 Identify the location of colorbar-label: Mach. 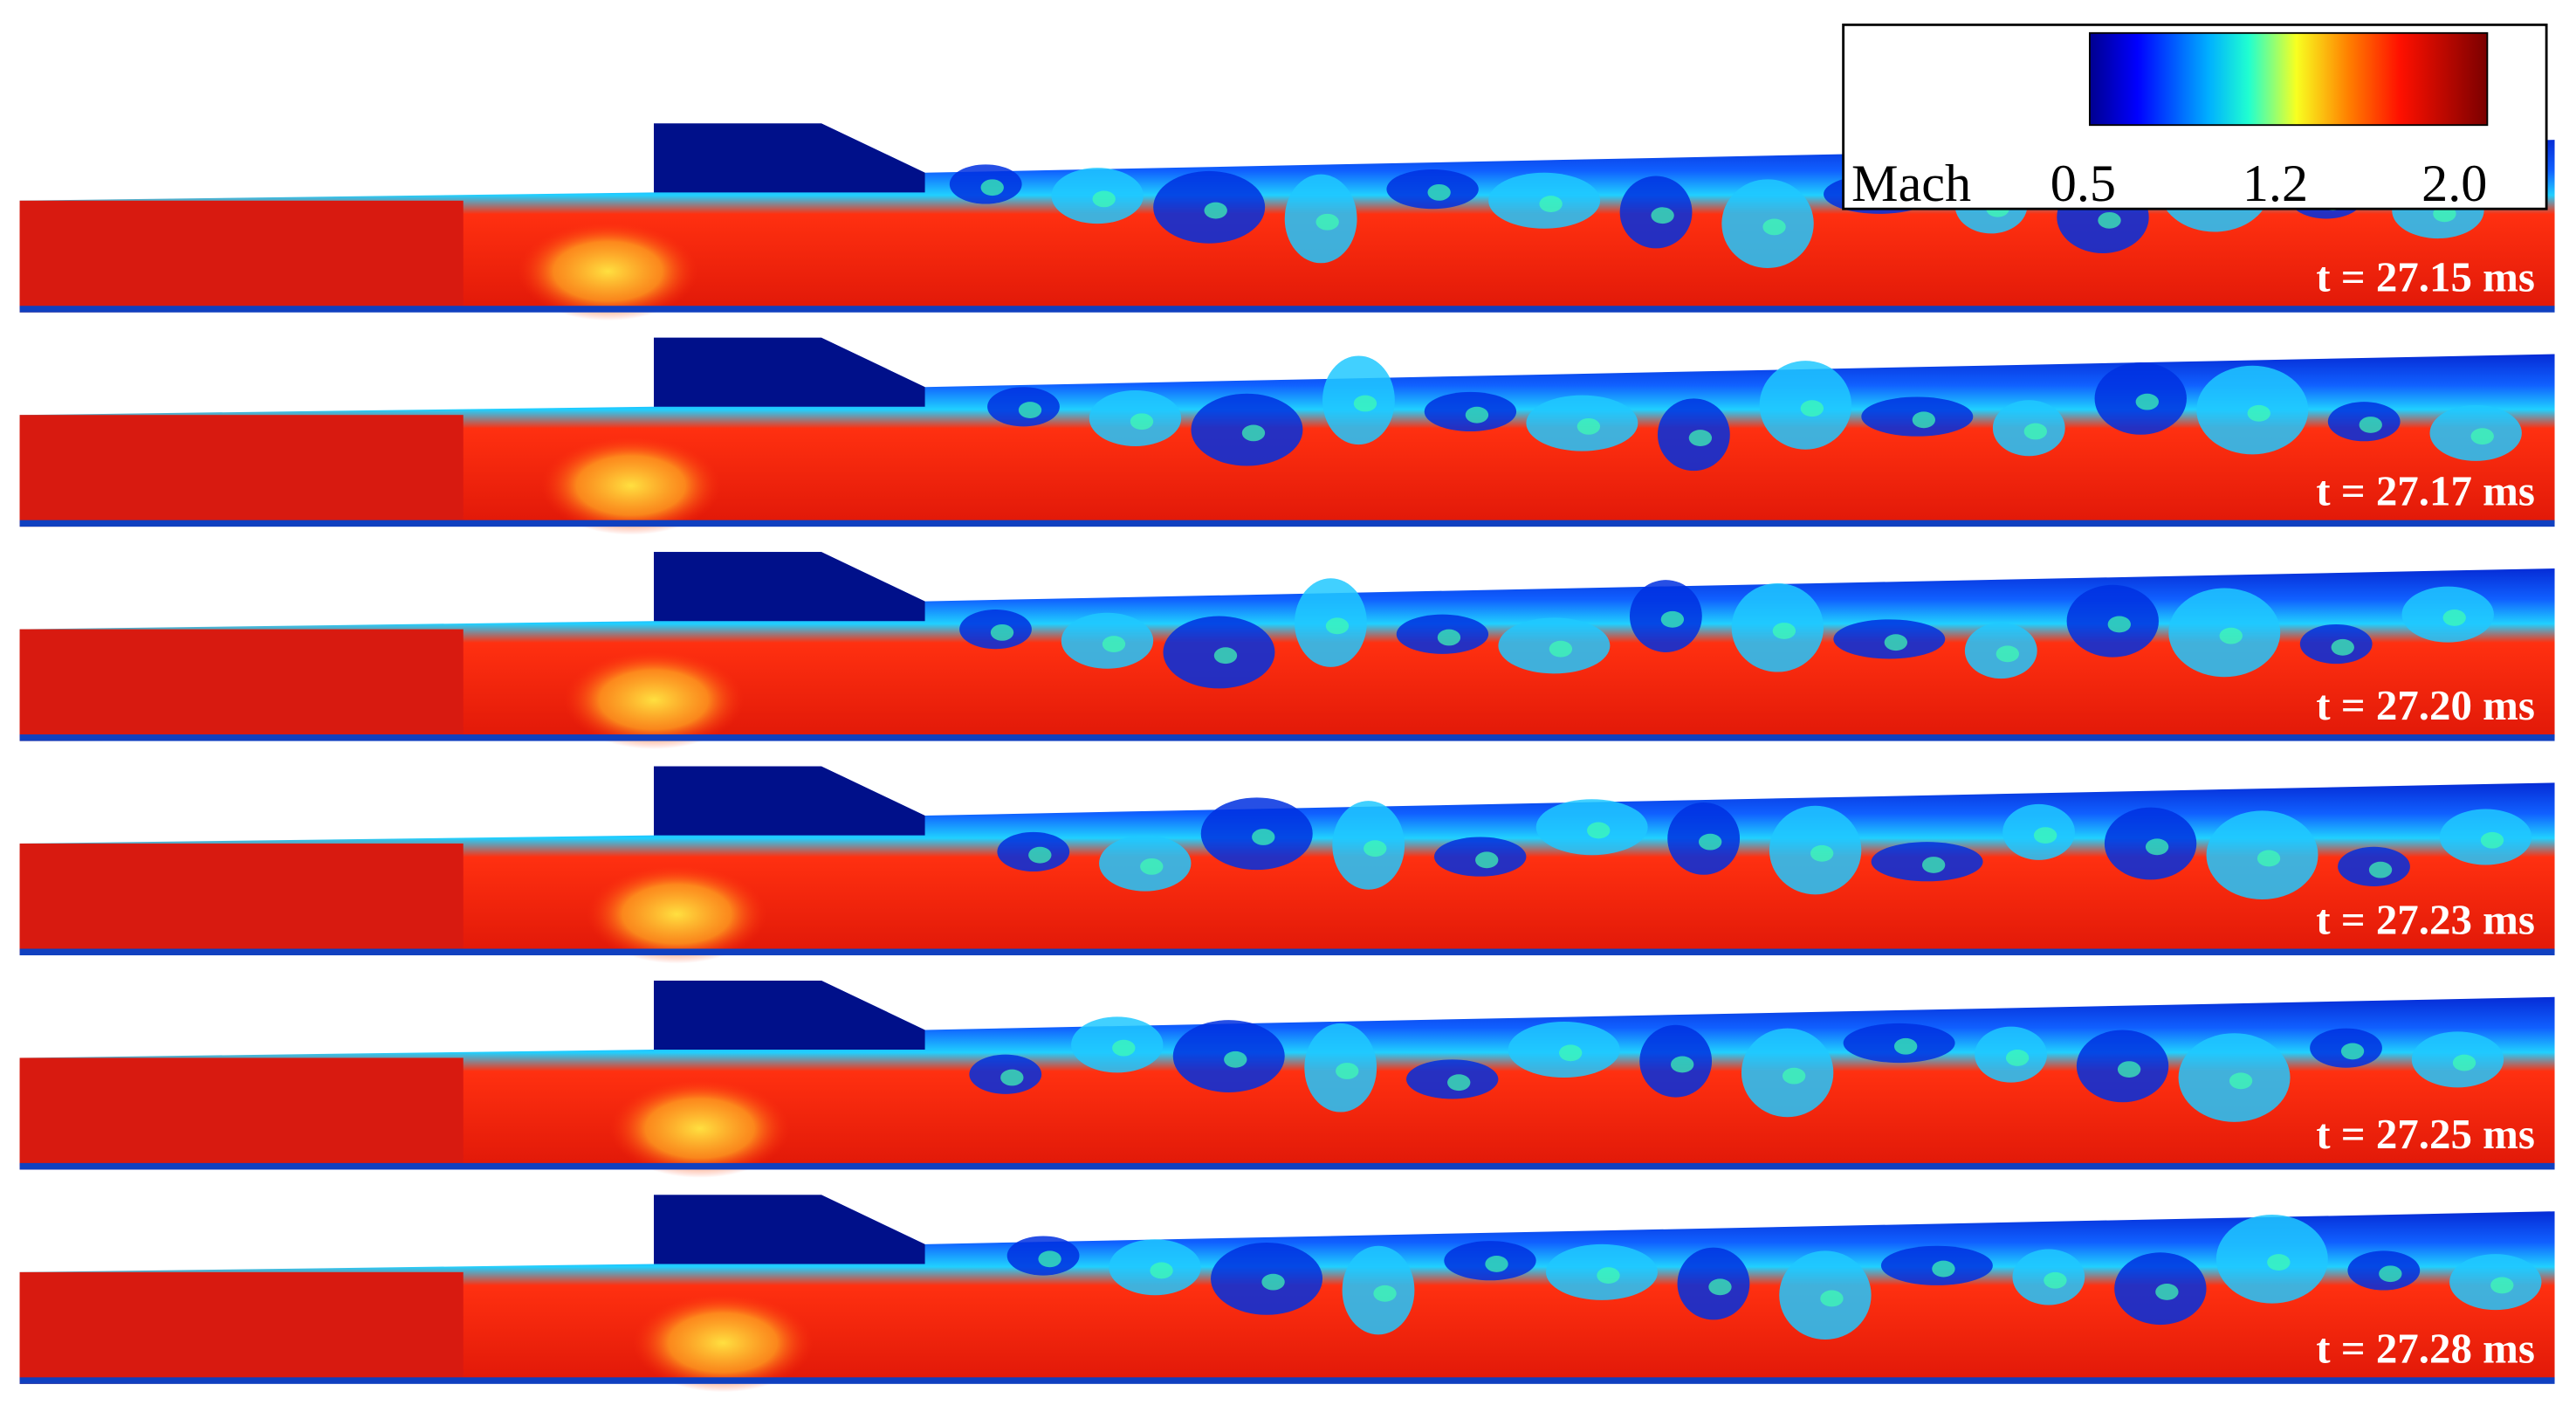
(1911, 184).